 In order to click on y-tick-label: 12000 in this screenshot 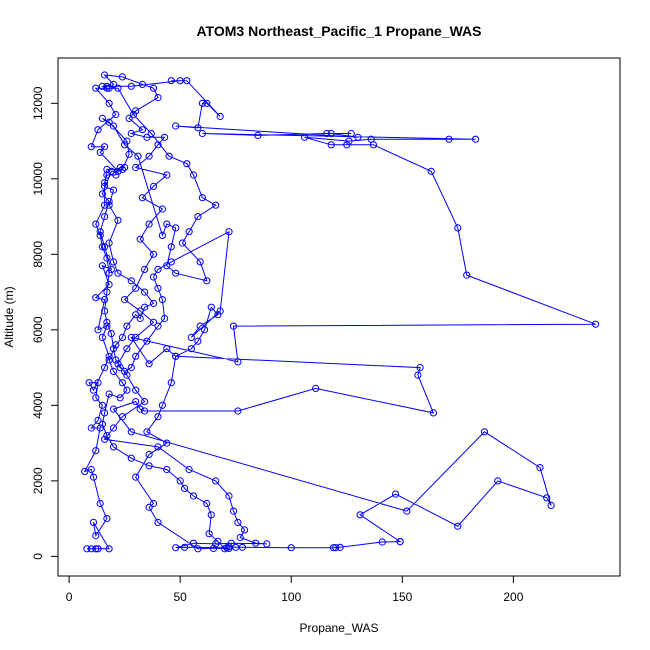, I will do `click(38, 103)`.